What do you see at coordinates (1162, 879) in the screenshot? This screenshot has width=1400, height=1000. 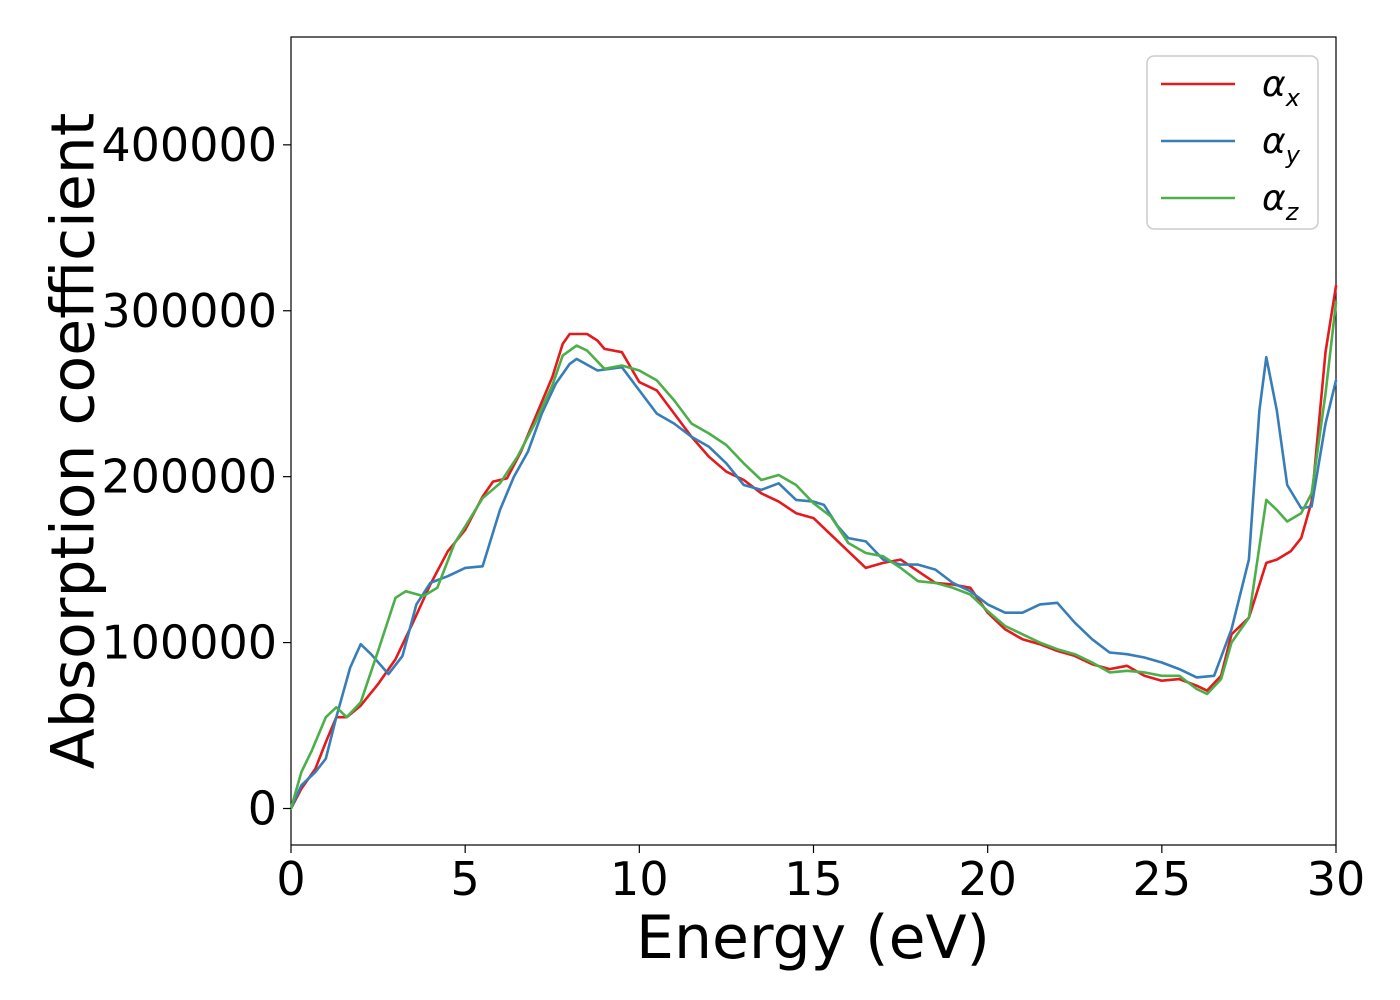 I see `x-tick-label: 25` at bounding box center [1162, 879].